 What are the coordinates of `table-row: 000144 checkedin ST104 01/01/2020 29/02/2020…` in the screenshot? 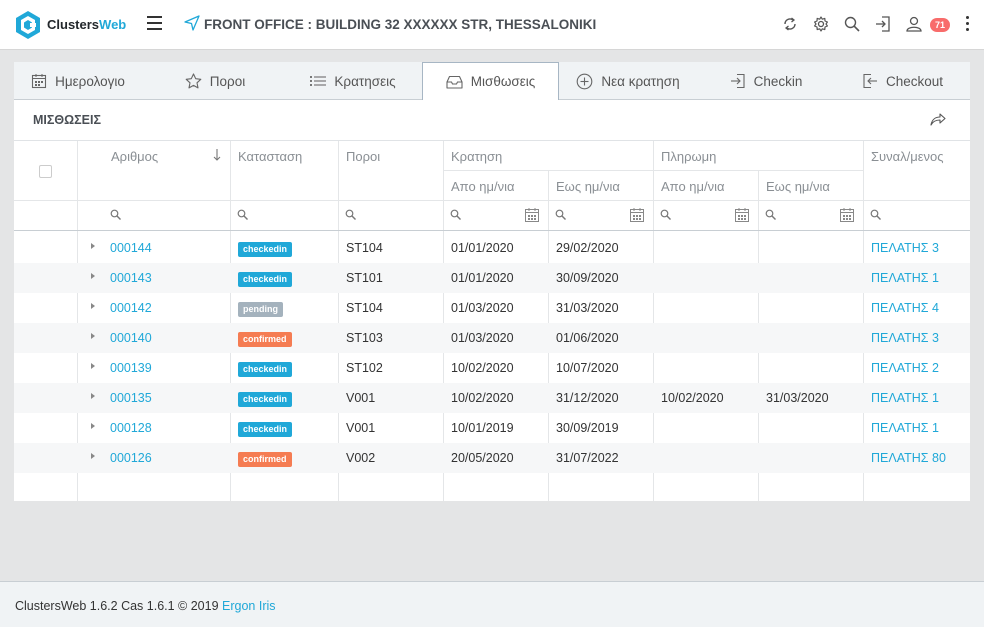 It's located at (492, 248).